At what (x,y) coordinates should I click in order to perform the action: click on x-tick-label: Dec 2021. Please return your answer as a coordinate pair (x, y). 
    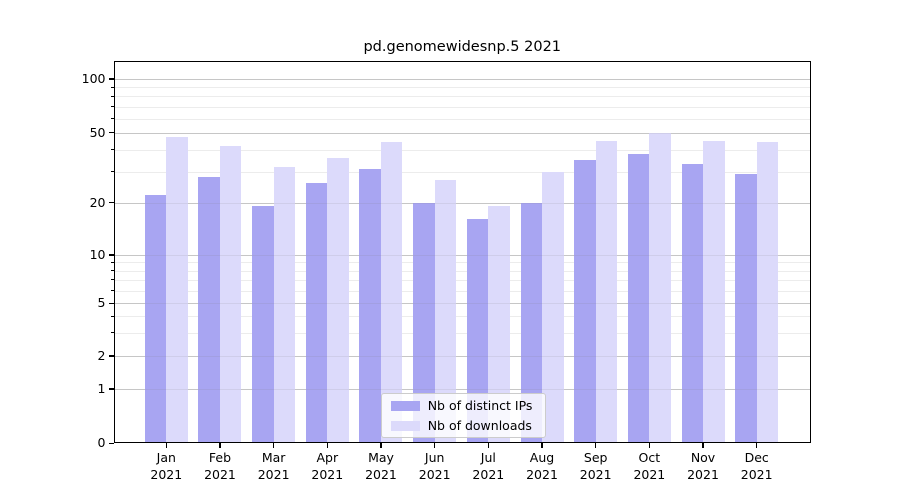
    Looking at the image, I should click on (756, 466).